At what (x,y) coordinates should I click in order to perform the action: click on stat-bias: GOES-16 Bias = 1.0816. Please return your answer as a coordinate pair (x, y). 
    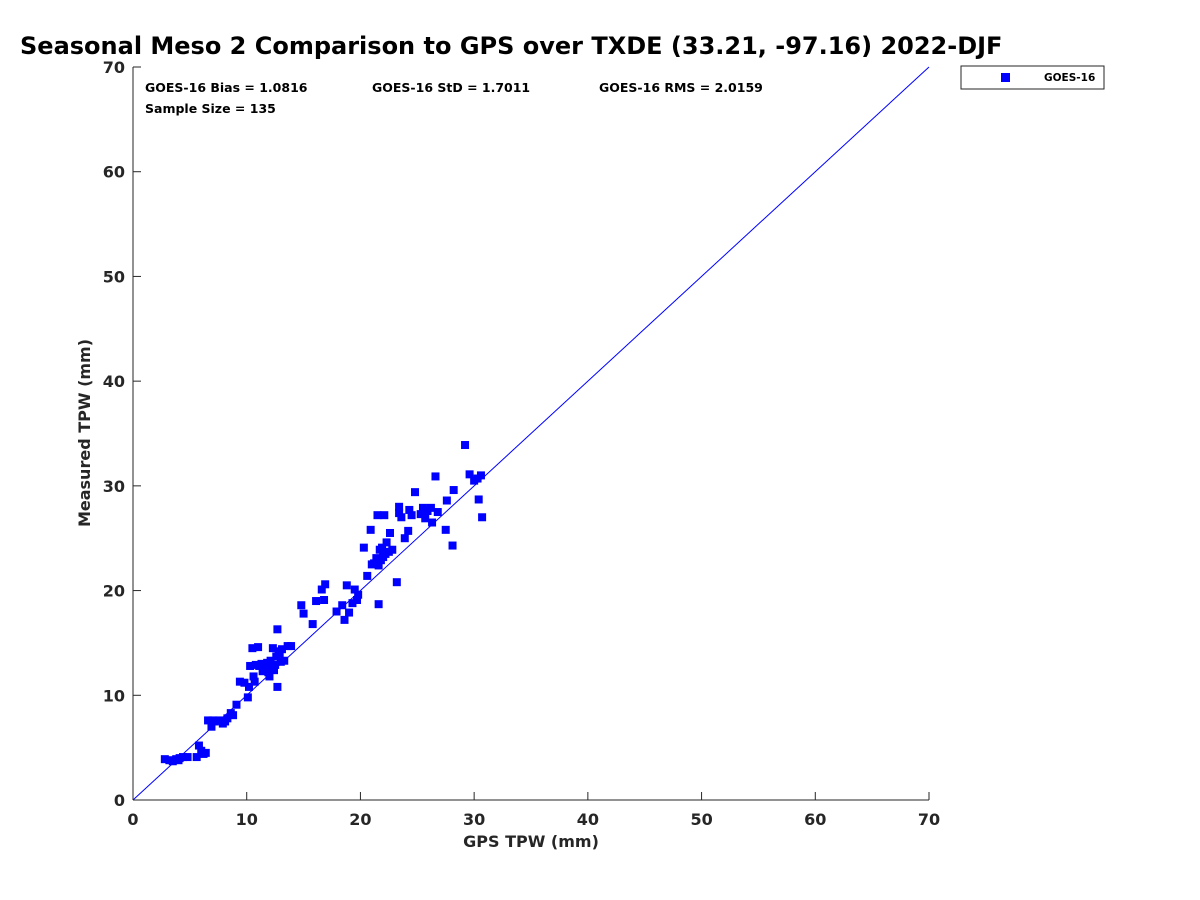
    Looking at the image, I should click on (226, 87).